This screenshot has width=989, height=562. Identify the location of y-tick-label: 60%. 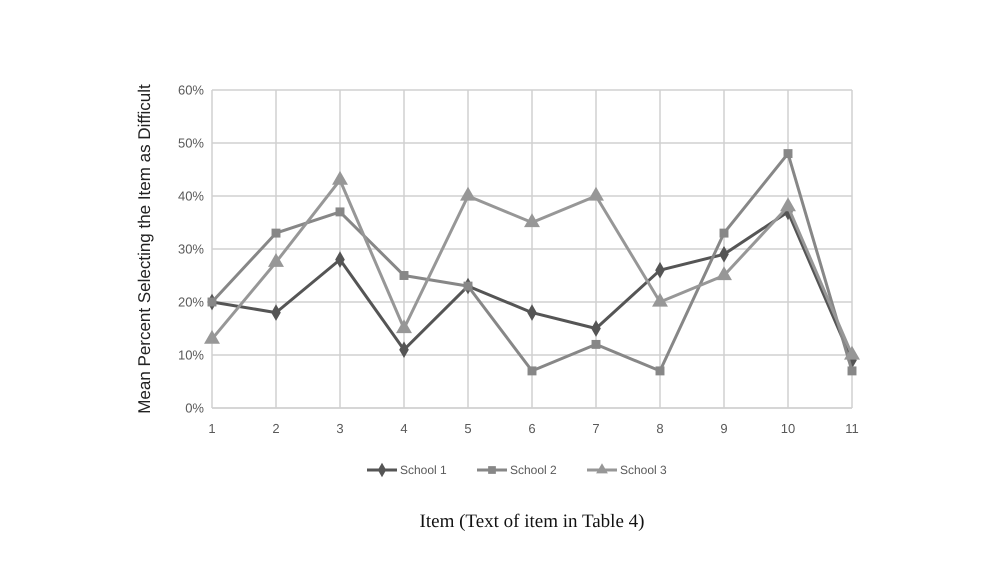
(191, 90).